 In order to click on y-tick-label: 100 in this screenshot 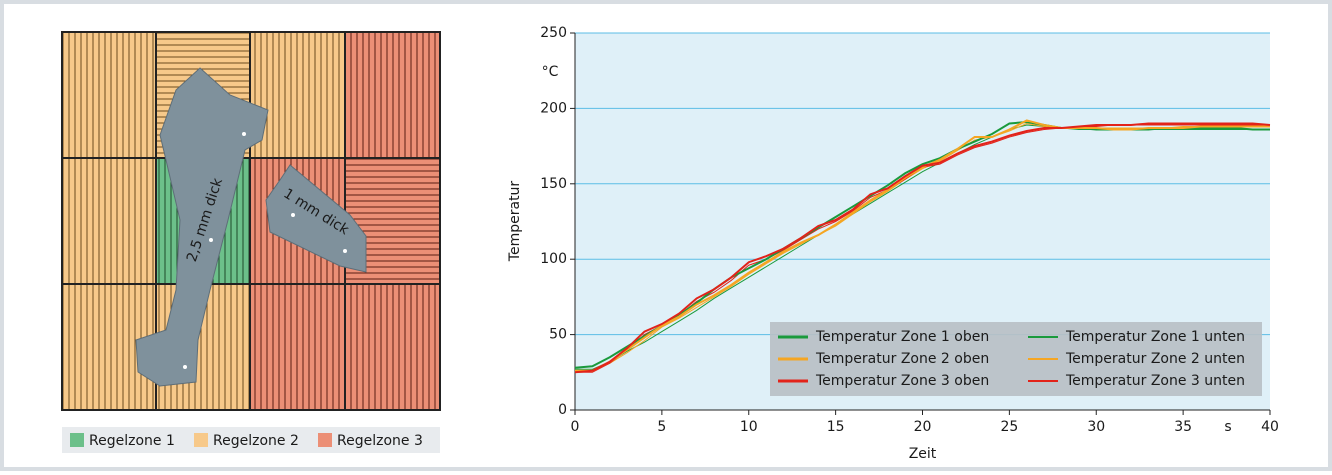, I will do `click(553, 259)`.